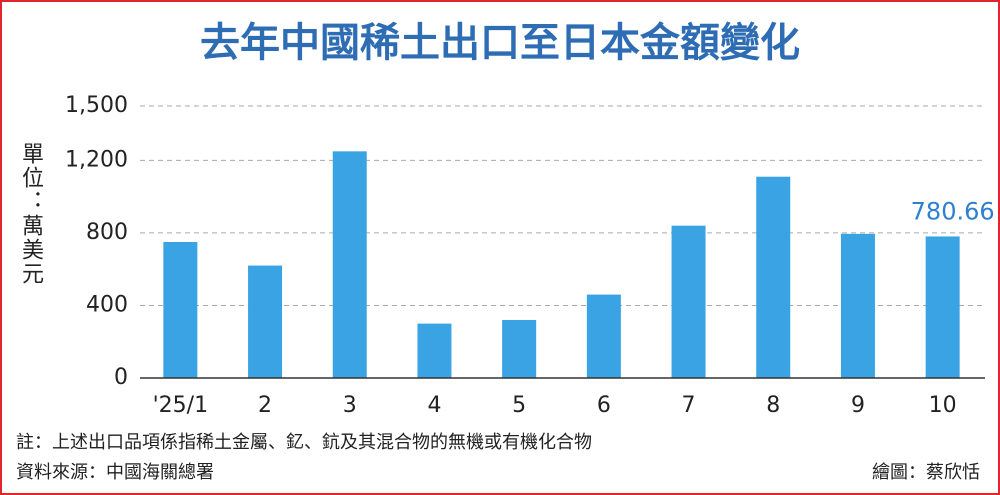  What do you see at coordinates (350, 405) in the screenshot?
I see `x-tick-label: 3` at bounding box center [350, 405].